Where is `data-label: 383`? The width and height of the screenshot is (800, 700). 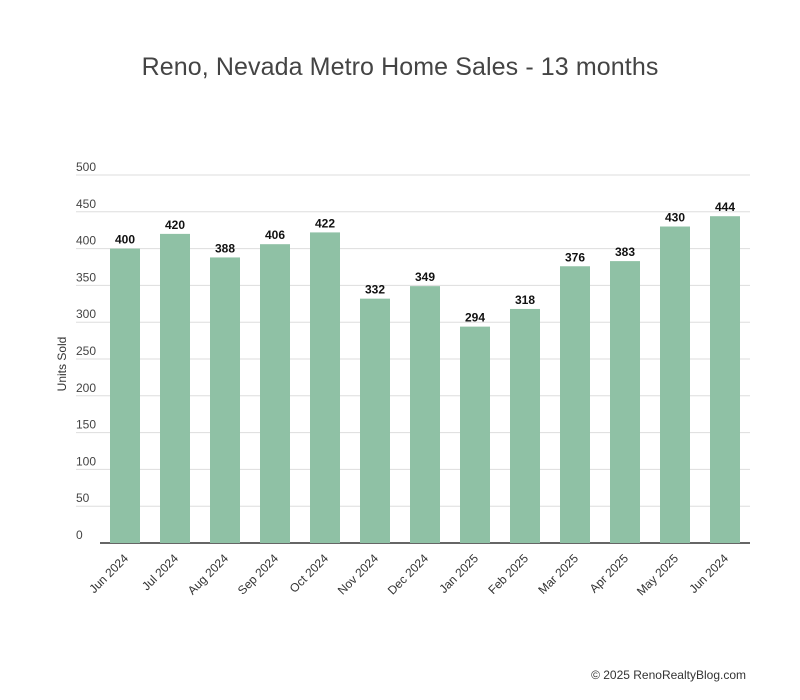
data-label: 383 is located at coordinates (625, 252).